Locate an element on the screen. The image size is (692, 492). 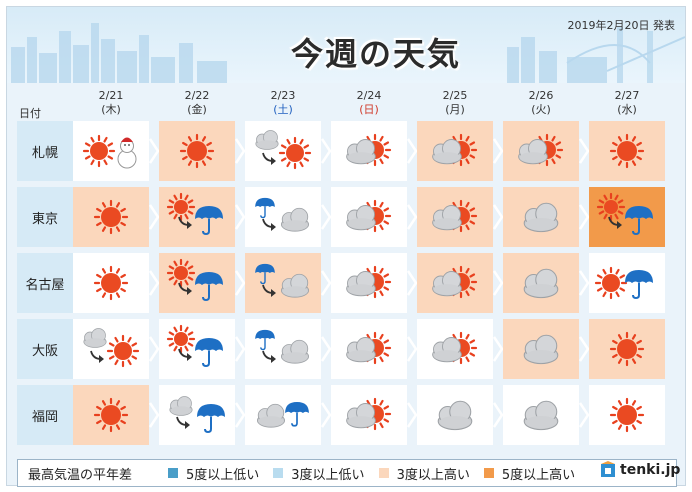
page-title: 今週の天気 is located at coordinates (375, 54).